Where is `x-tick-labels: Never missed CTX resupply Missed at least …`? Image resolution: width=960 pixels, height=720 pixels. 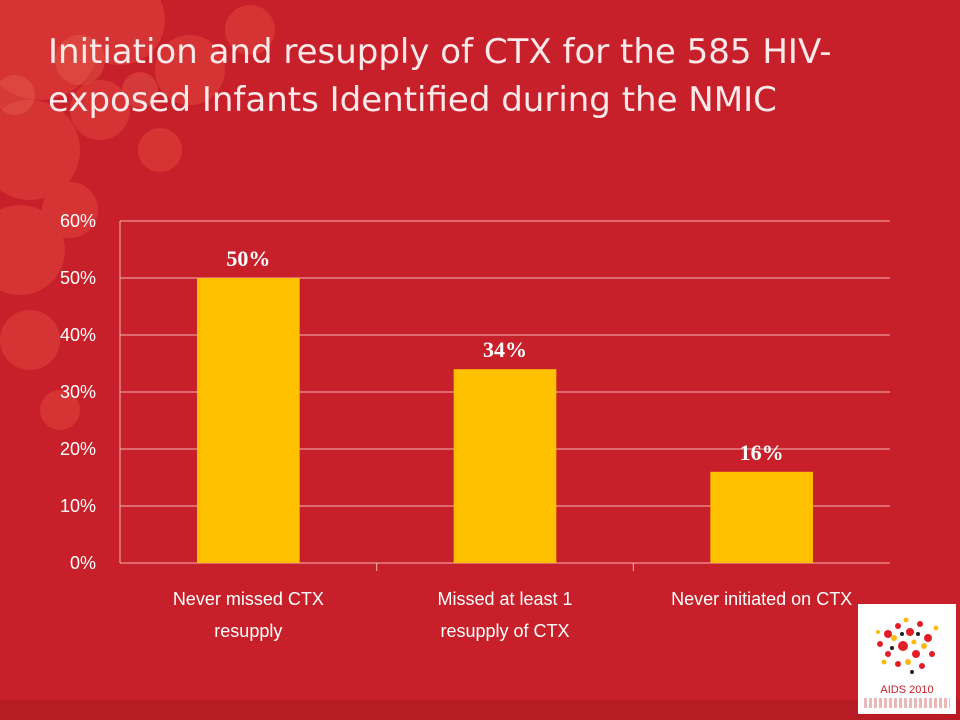
x-tick-labels: Never missed CTX resupply Missed at least … is located at coordinates (512, 615).